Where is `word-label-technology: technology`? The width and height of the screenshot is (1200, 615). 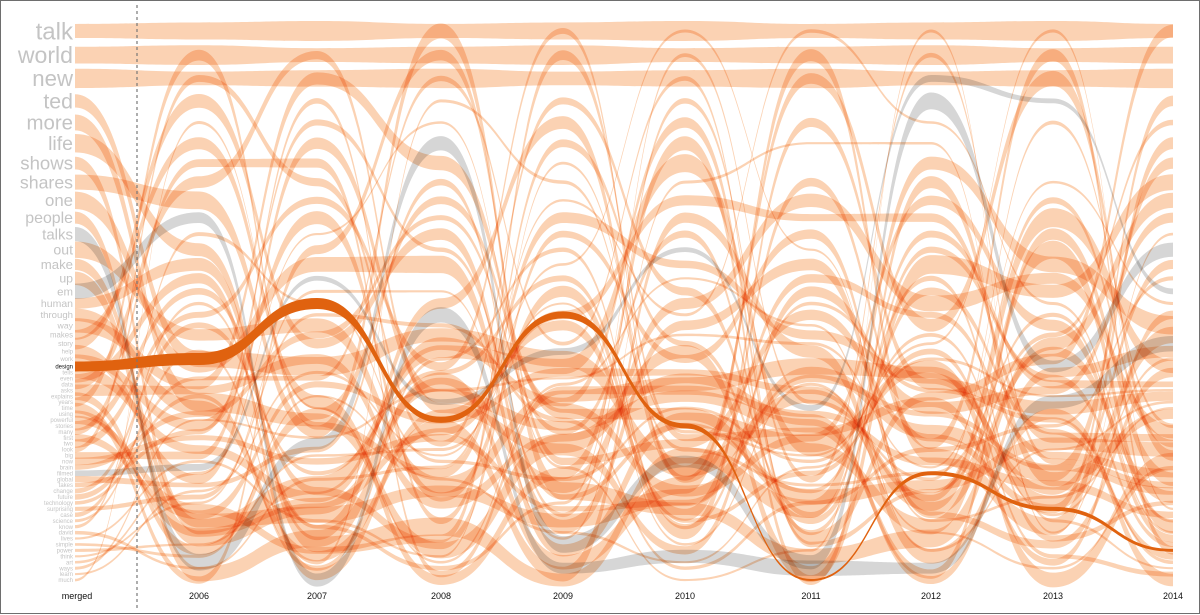
word-label-technology: technology is located at coordinates (58, 504).